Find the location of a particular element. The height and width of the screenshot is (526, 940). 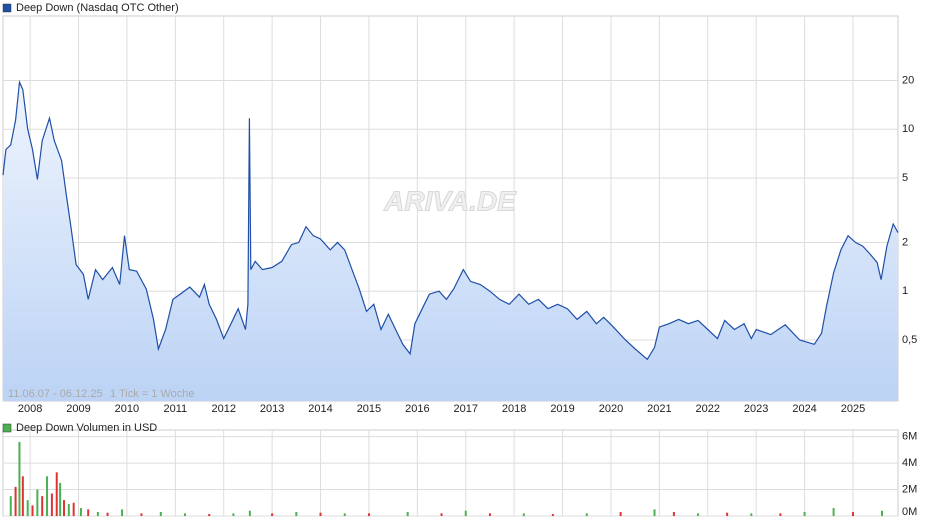

watermark: ARIVA.DE is located at coordinates (450, 200).